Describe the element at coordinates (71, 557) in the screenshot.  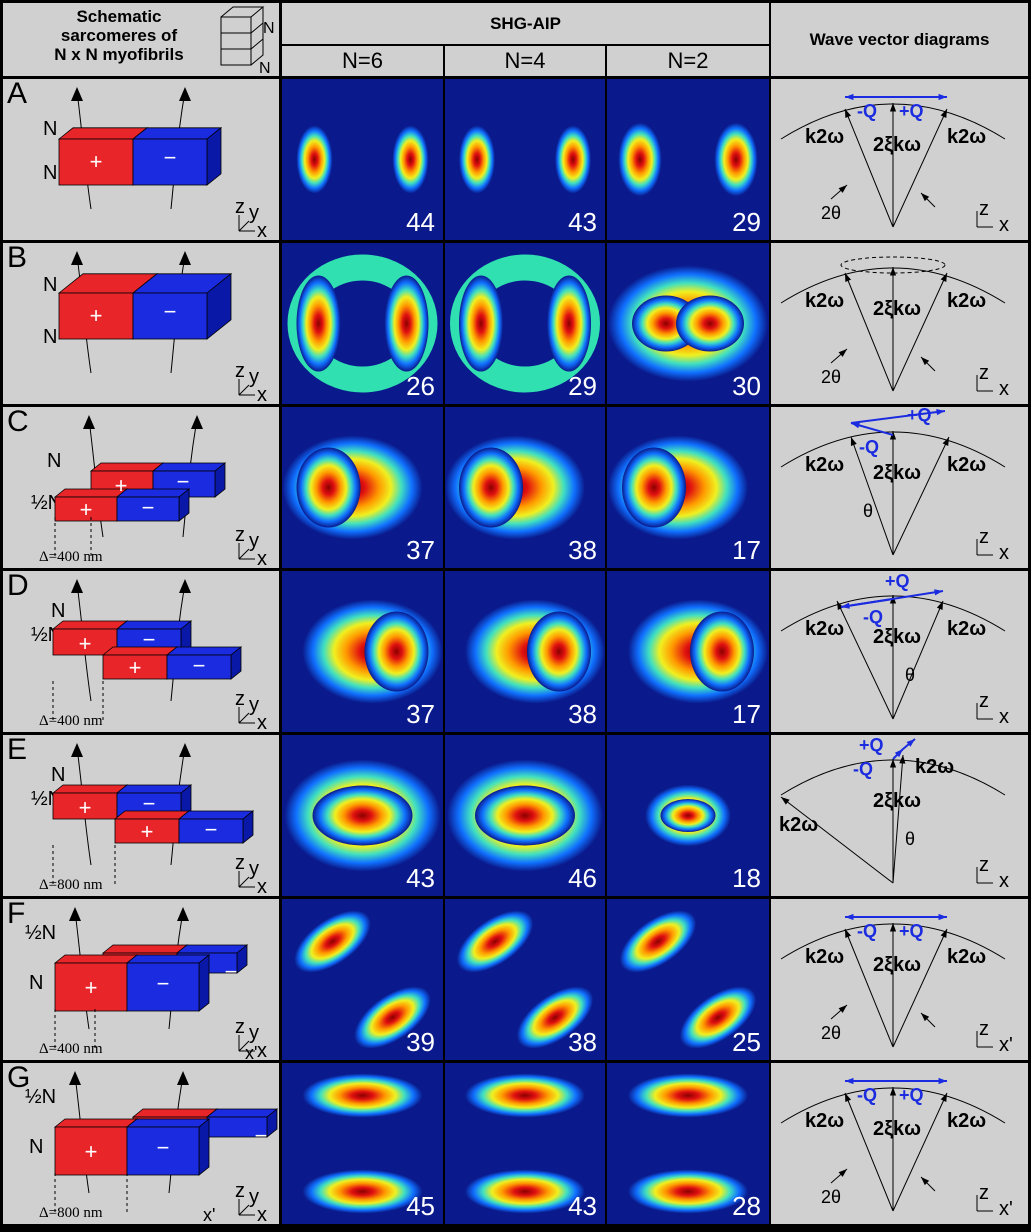
I see `delta-label: Δ=400 nm` at that location.